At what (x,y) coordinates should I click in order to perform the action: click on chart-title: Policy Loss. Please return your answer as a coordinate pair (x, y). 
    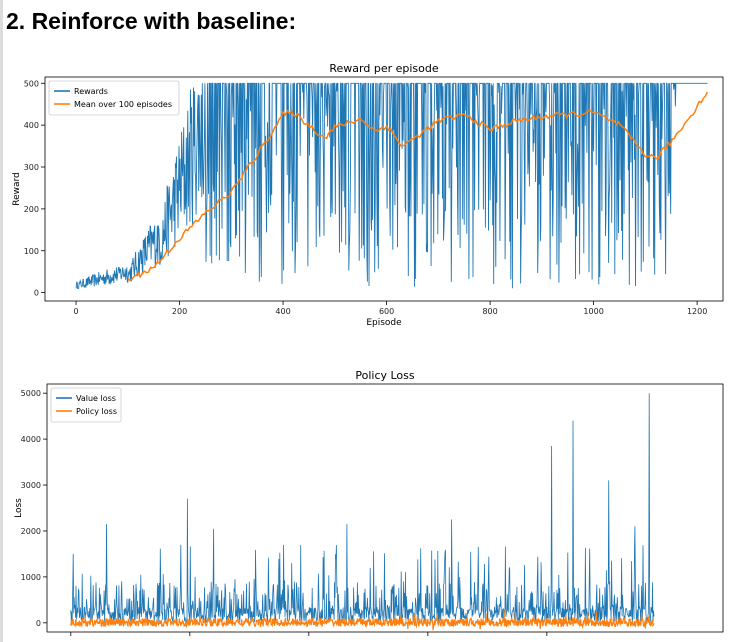
    Looking at the image, I should click on (385, 375).